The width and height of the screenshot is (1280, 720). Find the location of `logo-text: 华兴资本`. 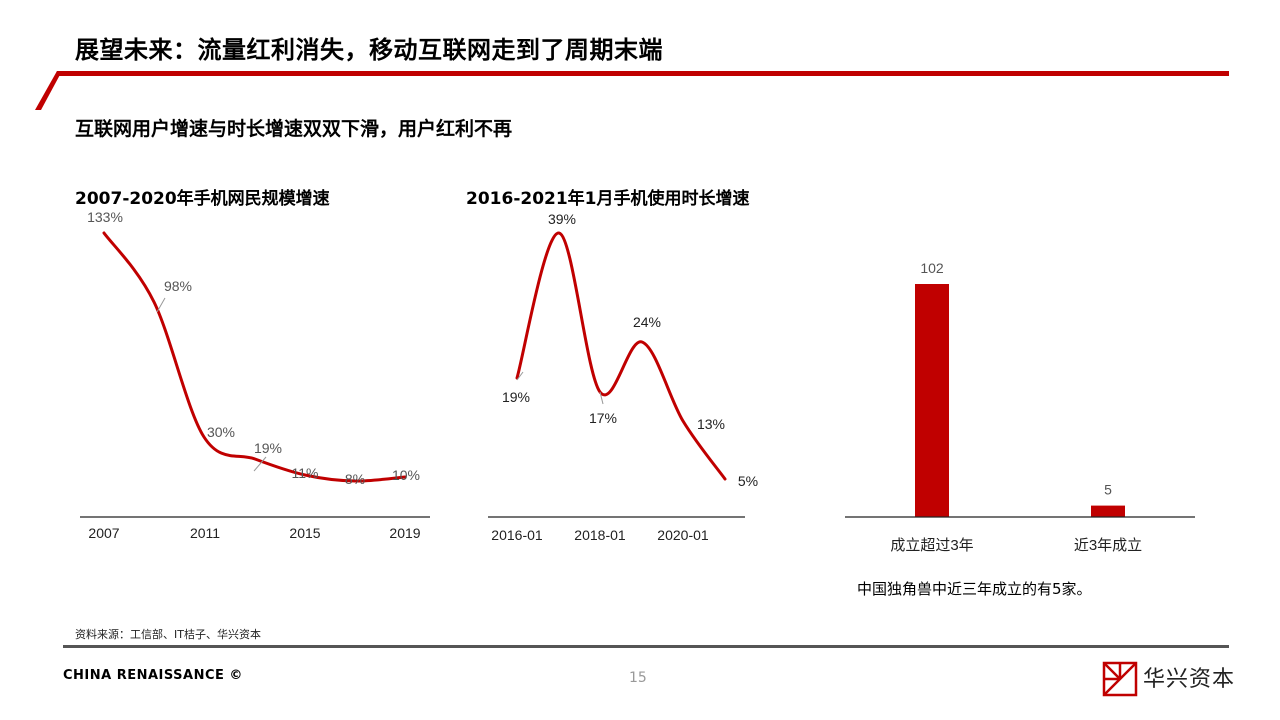

logo-text: 华兴资本 is located at coordinates (1189, 679).